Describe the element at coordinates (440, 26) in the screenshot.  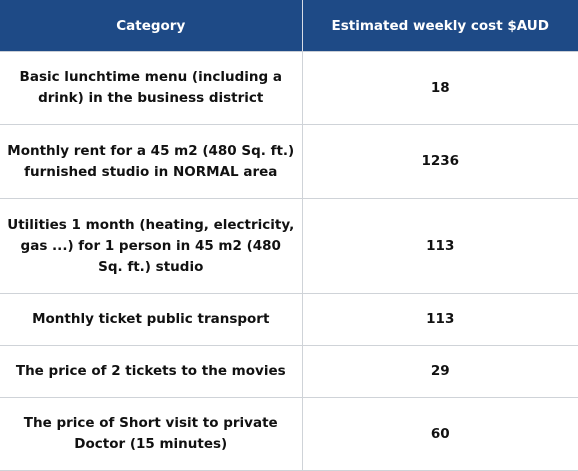
I see `header-weekly-cost: Estimated weekly cost $AUD` at that location.